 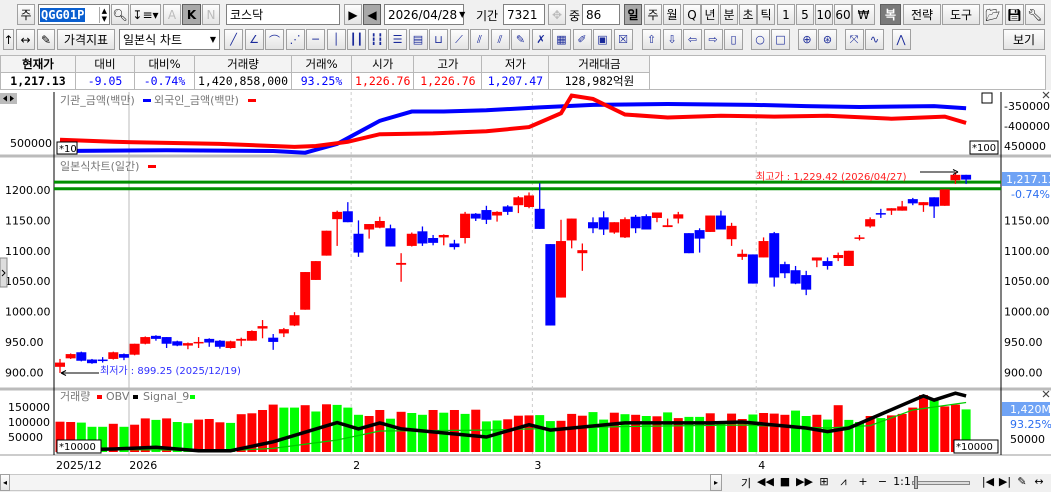 What do you see at coordinates (729, 14) in the screenshot?
I see `timeframe-5: 분` at bounding box center [729, 14].